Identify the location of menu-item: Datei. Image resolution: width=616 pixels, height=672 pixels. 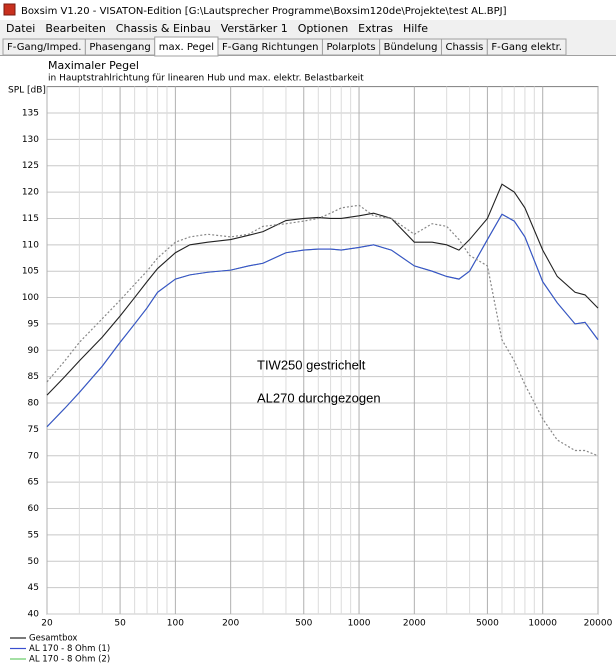
(20, 28).